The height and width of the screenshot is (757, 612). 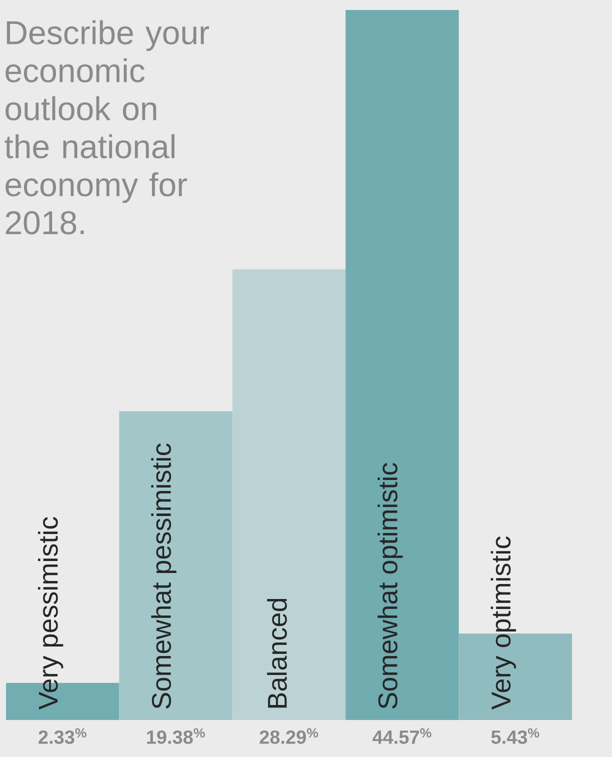 I want to click on x-tick-label: Somewhat pessimistic, so click(x=163, y=576).